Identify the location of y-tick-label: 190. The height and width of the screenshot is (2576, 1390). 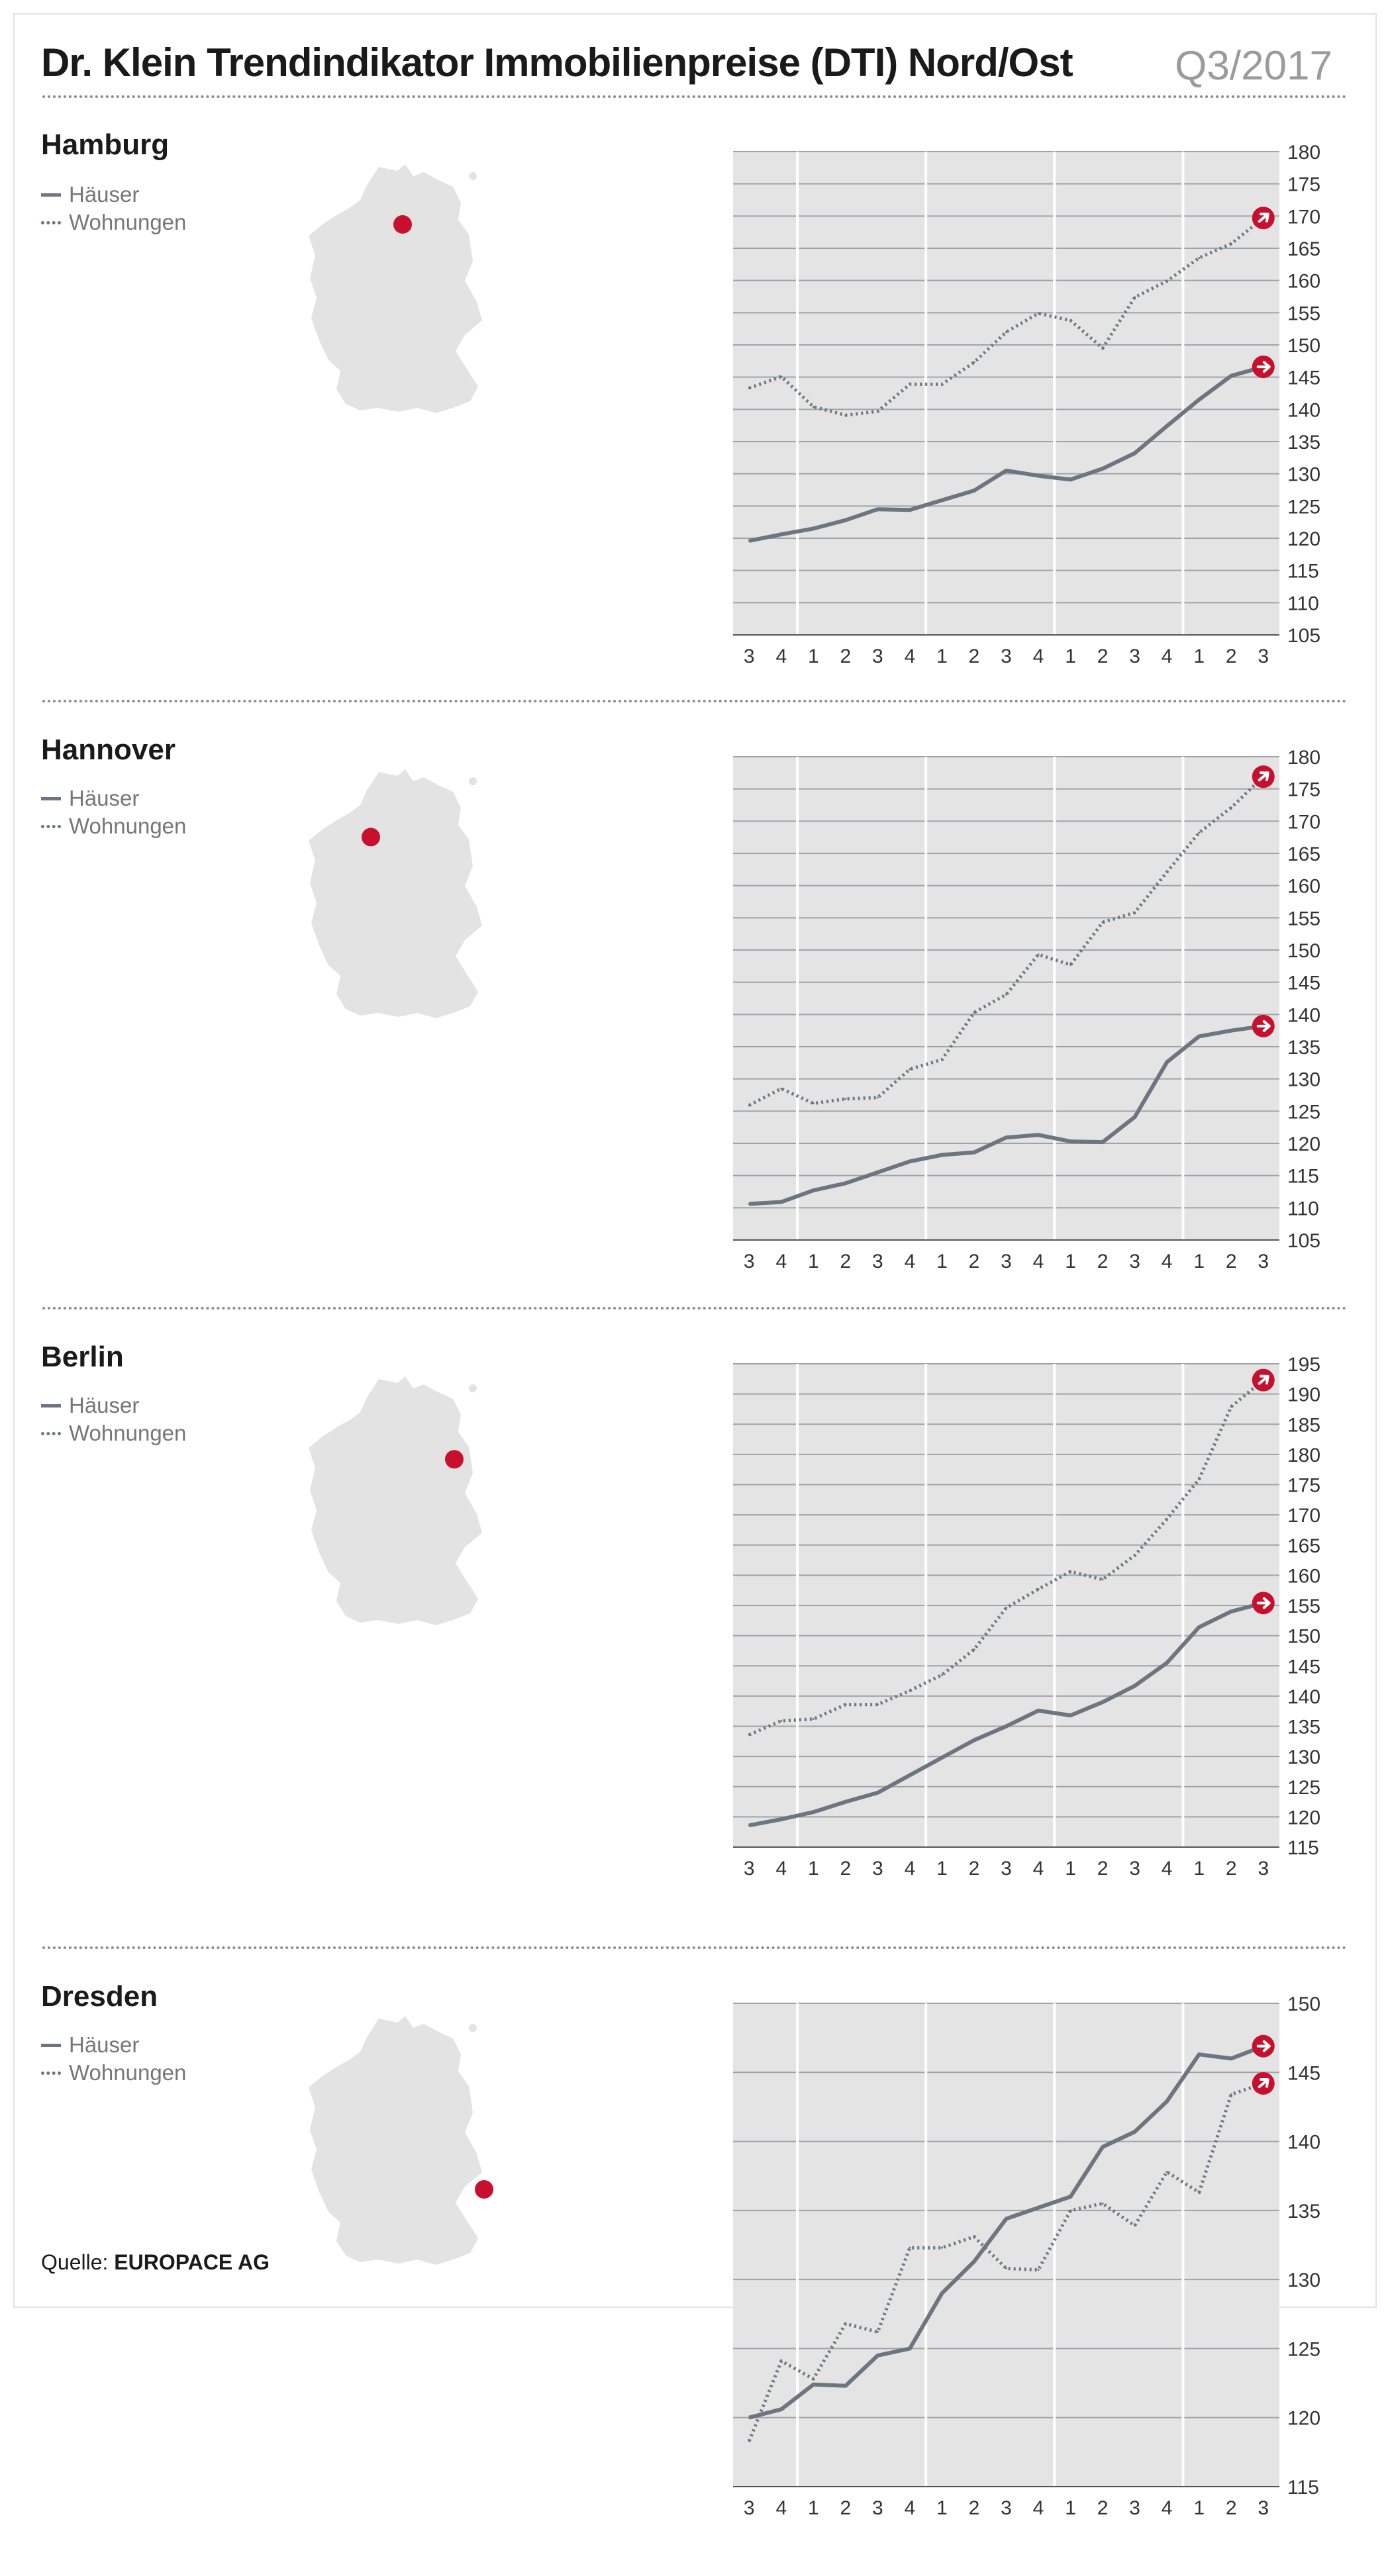
(1303, 1395).